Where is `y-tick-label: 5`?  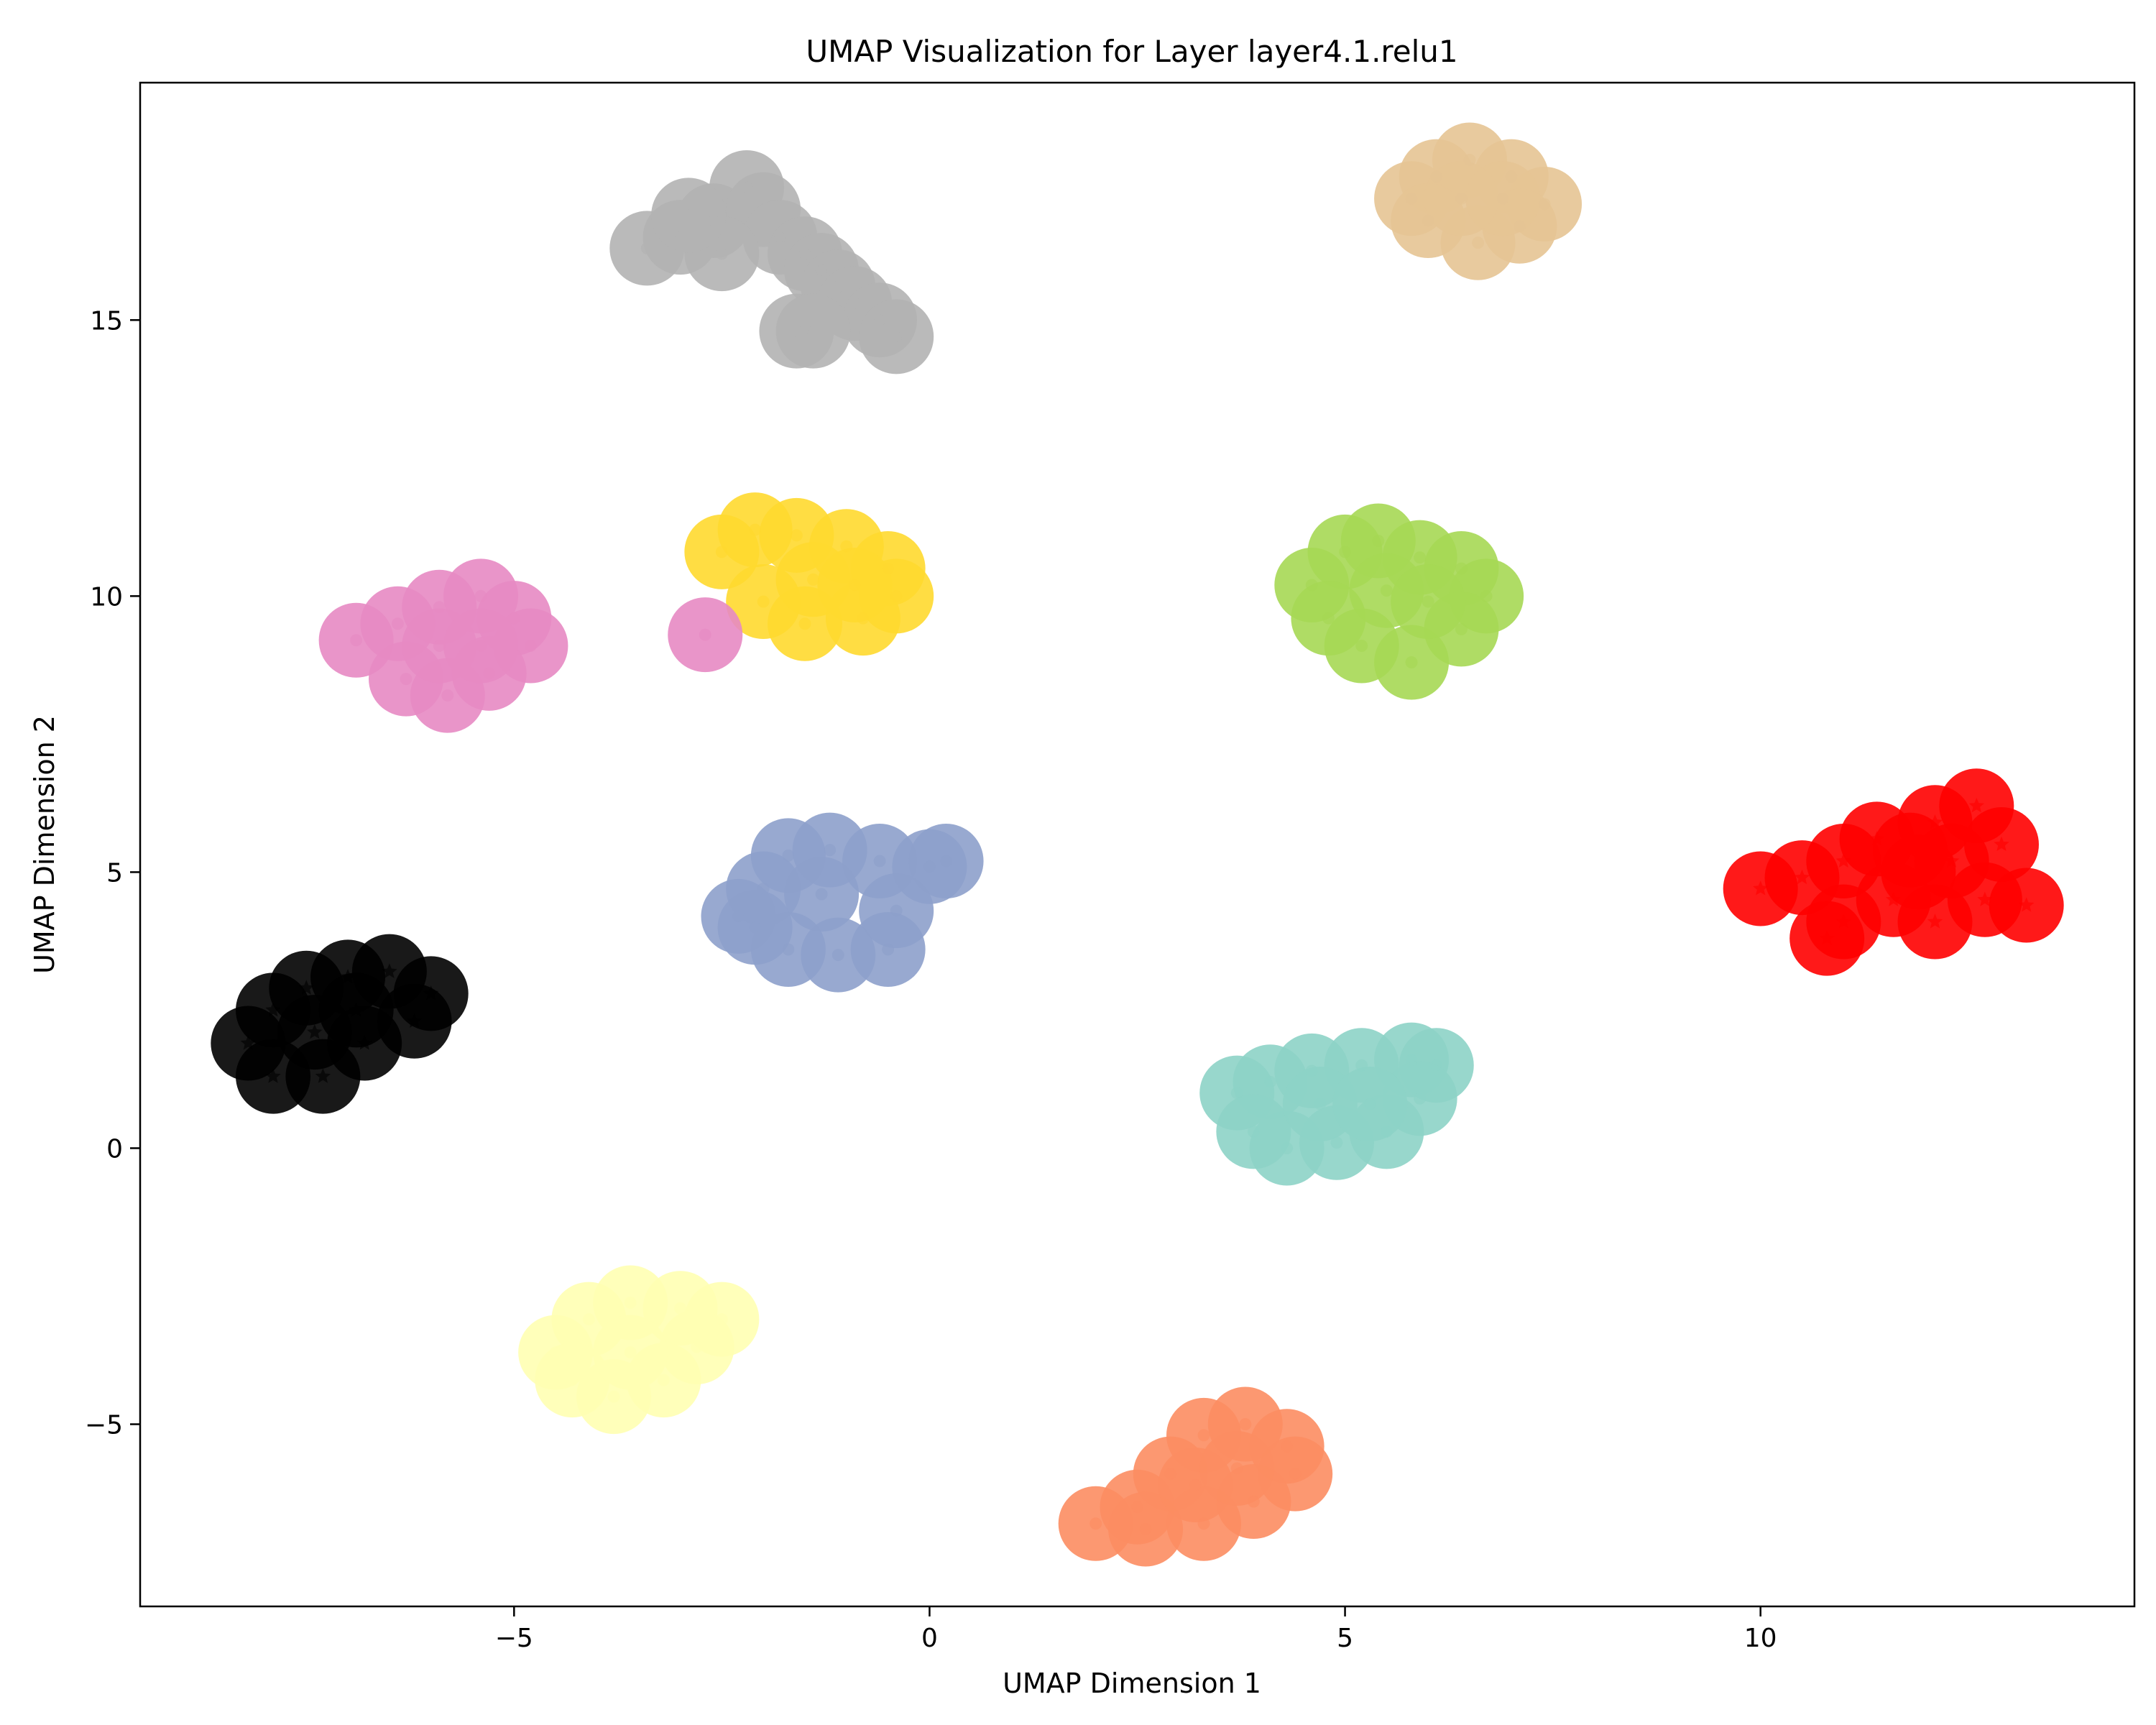 y-tick-label: 5 is located at coordinates (115, 873).